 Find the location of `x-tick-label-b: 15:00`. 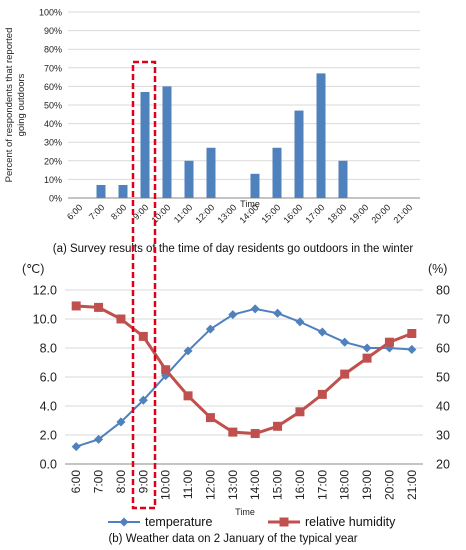

x-tick-label-b: 15:00 is located at coordinates (278, 485).